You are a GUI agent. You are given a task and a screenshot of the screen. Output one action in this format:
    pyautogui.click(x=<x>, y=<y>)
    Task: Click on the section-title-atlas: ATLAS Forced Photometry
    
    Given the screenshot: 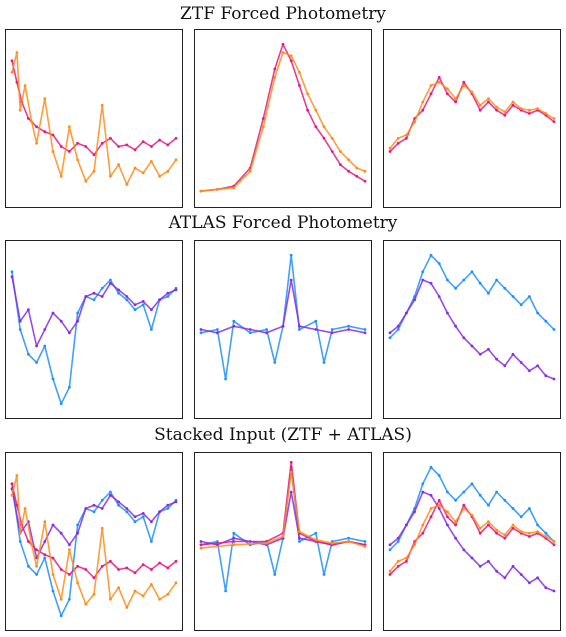 What is the action you would take?
    pyautogui.click(x=283, y=223)
    